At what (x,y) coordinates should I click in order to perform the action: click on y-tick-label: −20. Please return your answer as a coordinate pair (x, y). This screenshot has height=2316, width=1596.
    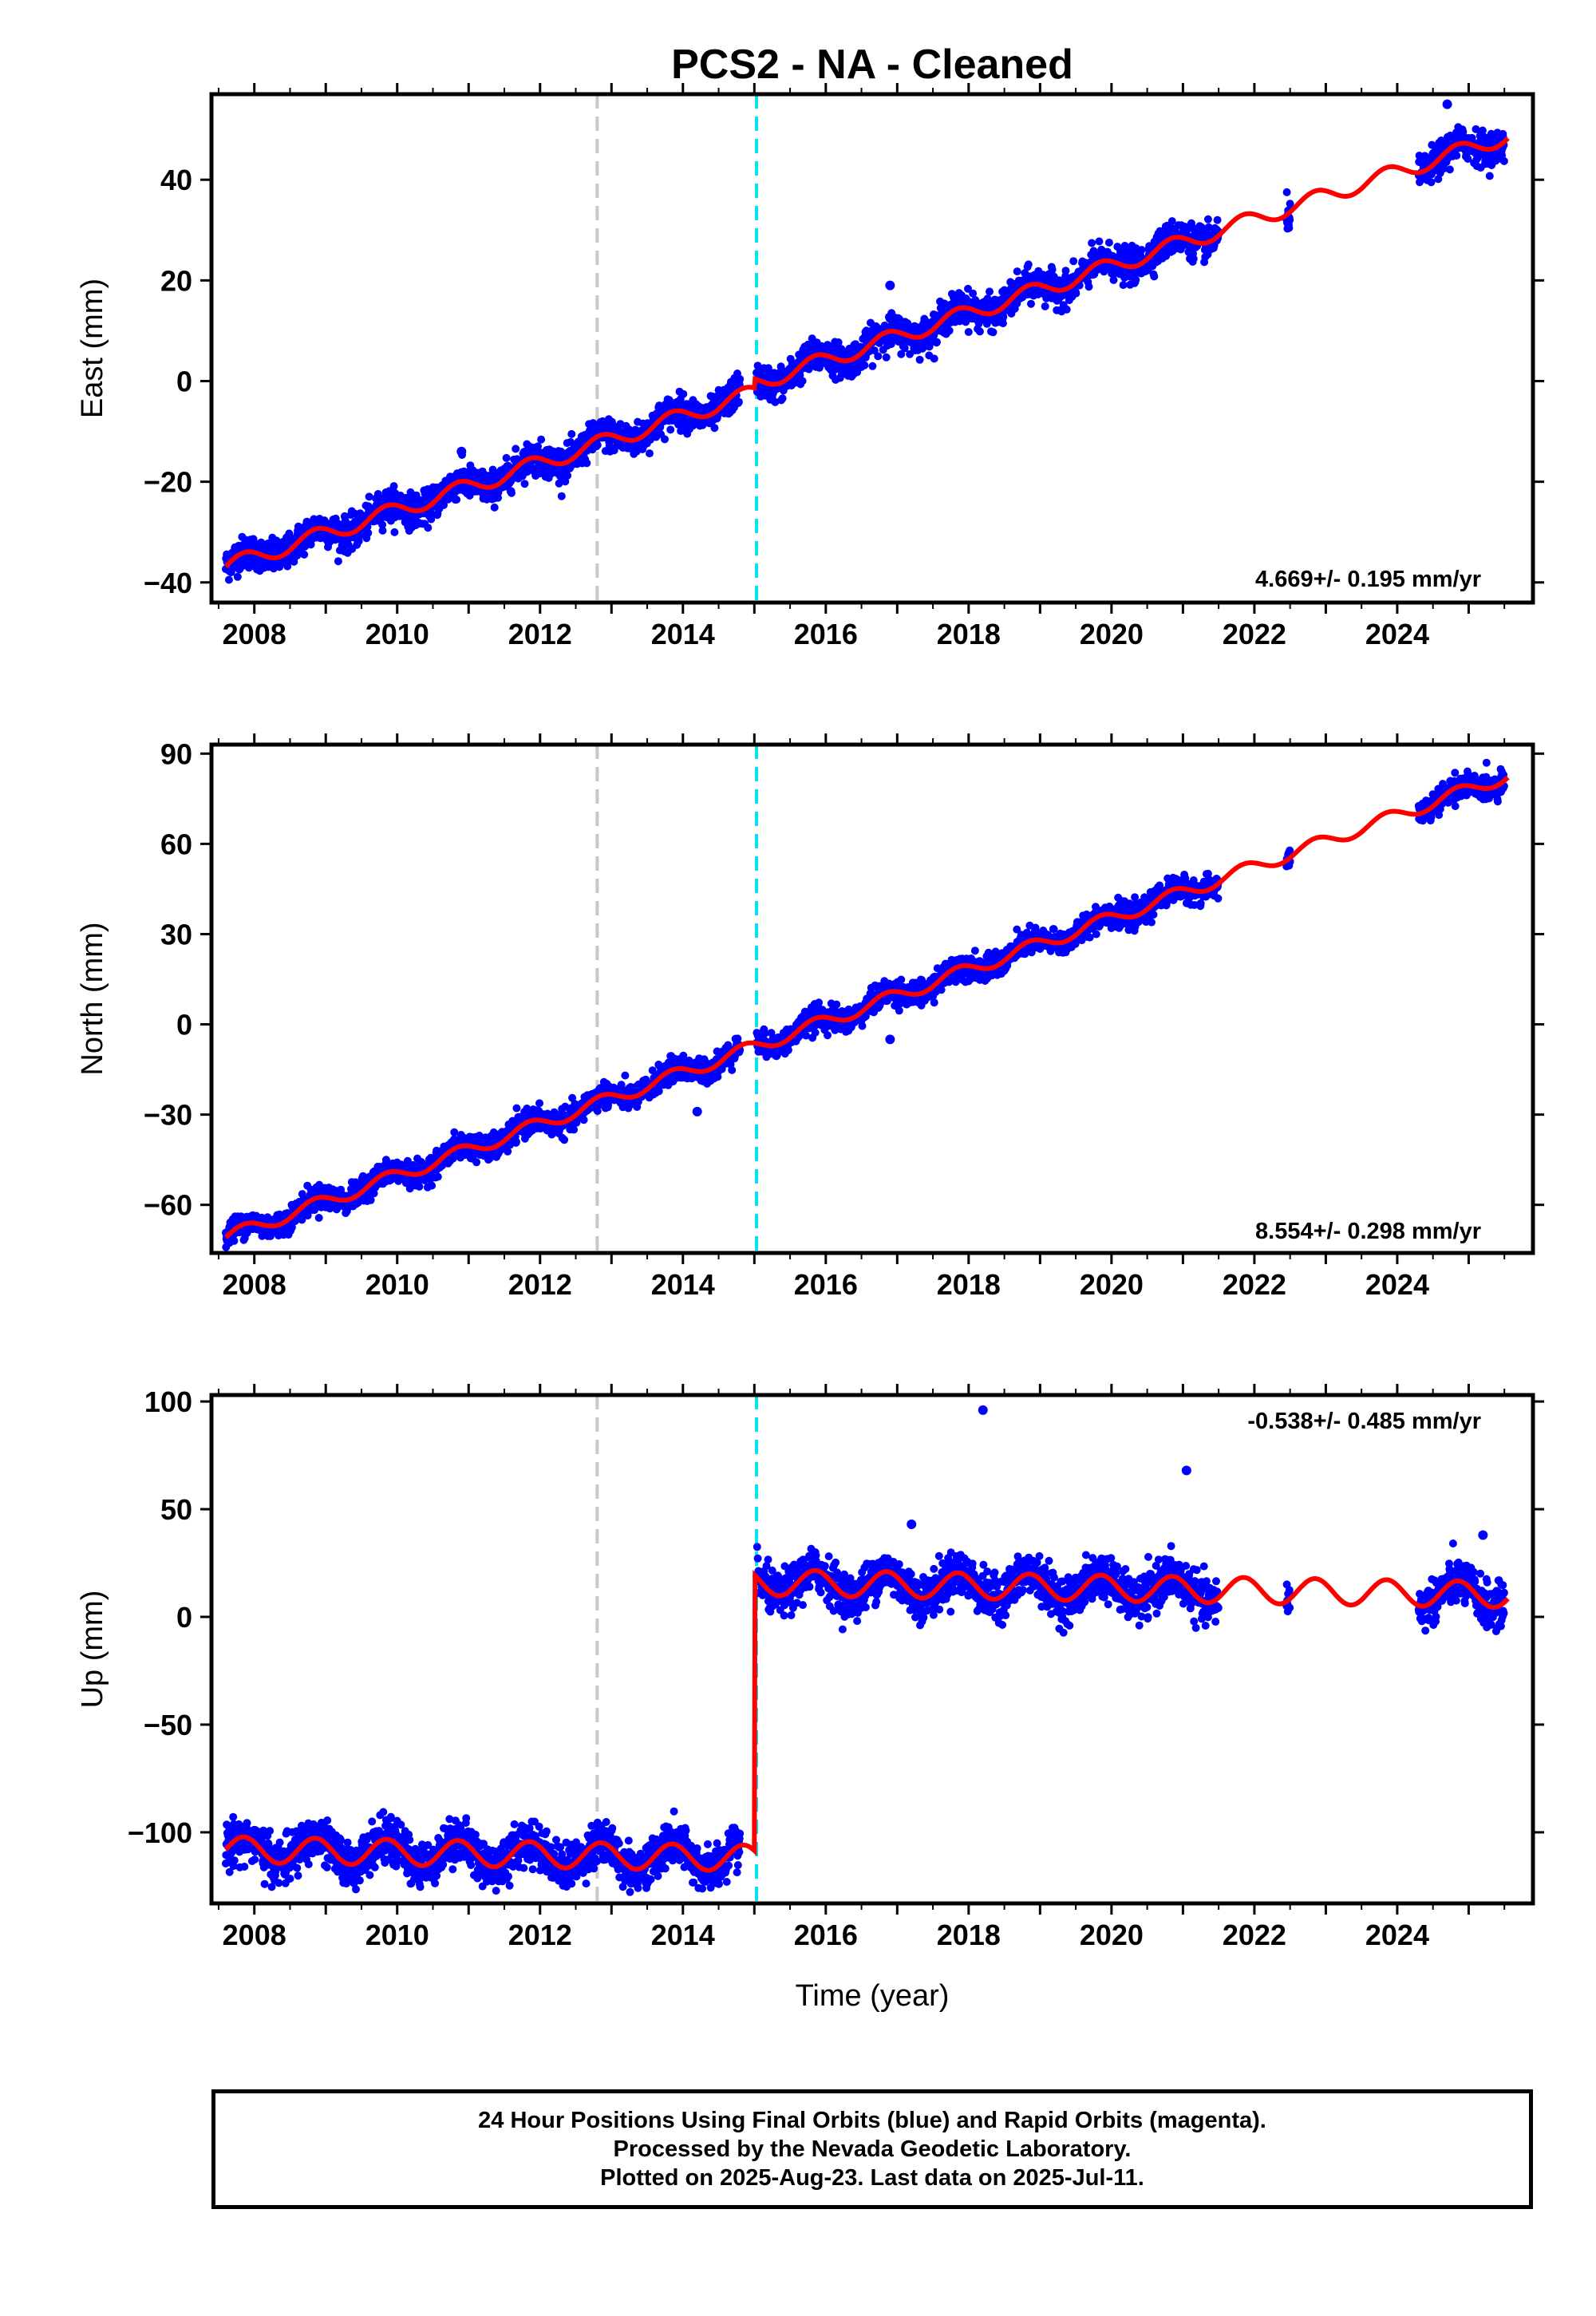
    Looking at the image, I should click on (168, 482).